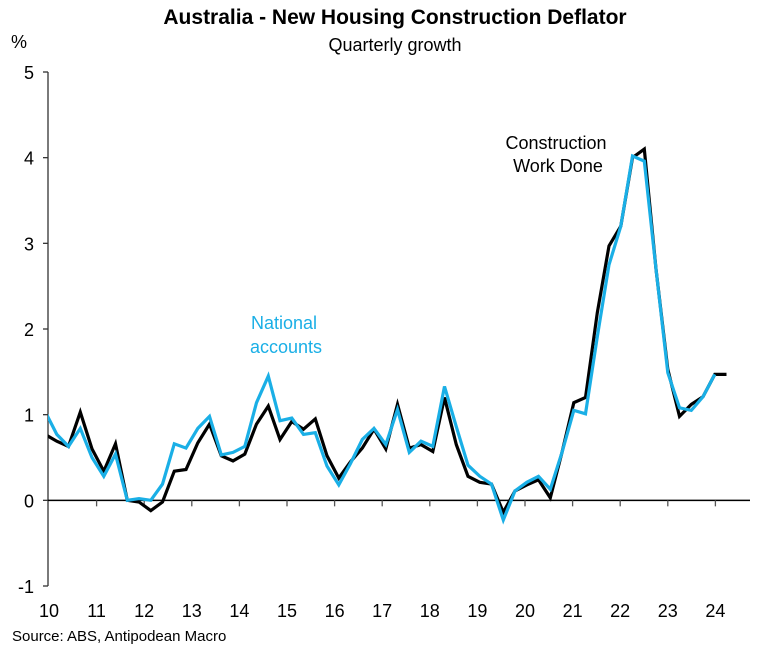  What do you see at coordinates (558, 166) in the screenshot?
I see `annotation-construction-line2: Work Done` at bounding box center [558, 166].